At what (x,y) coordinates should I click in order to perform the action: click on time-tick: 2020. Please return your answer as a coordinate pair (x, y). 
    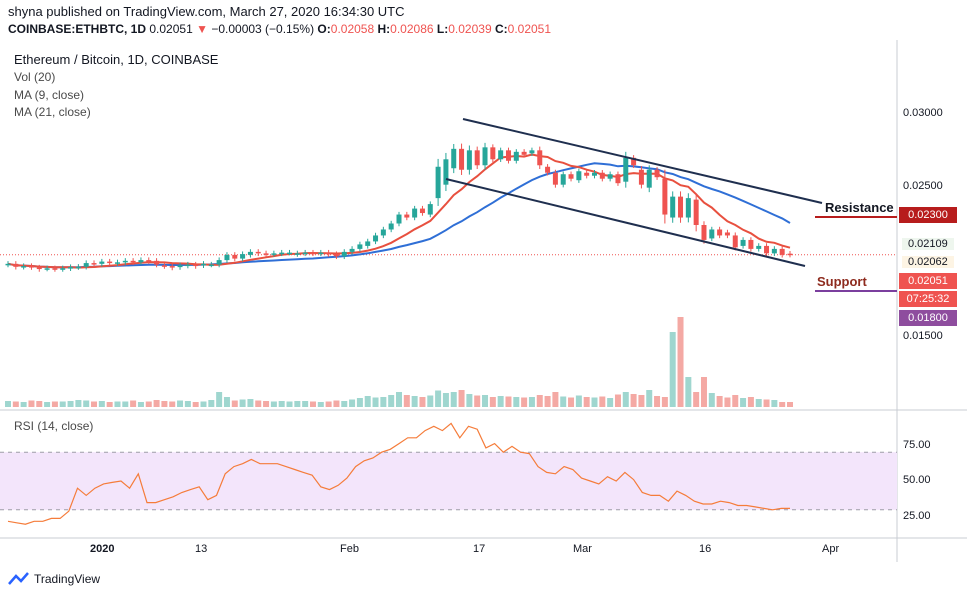
    Looking at the image, I should click on (102, 549).